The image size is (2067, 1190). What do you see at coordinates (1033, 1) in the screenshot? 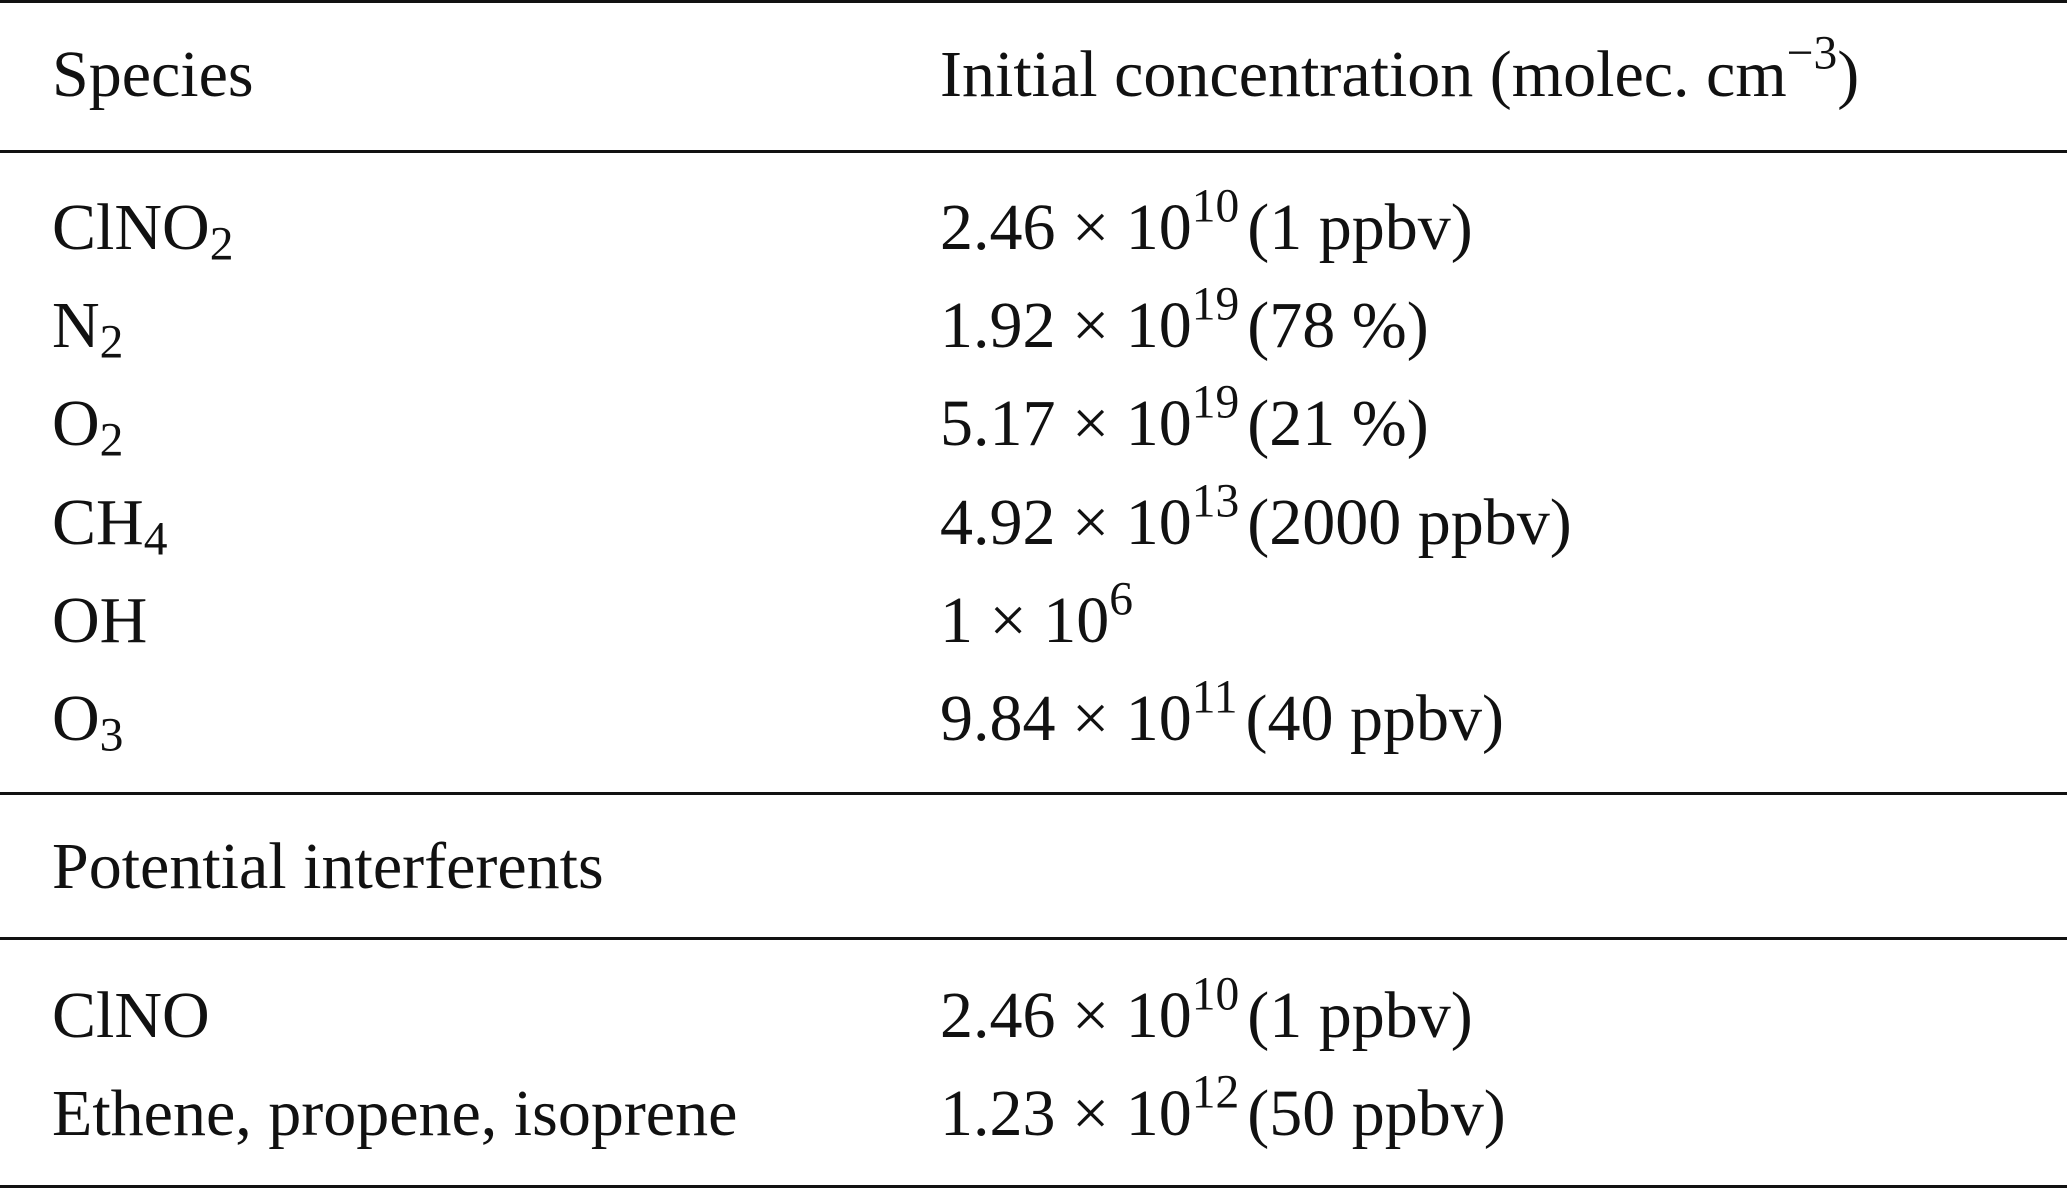
I see `top-rule` at bounding box center [1033, 1].